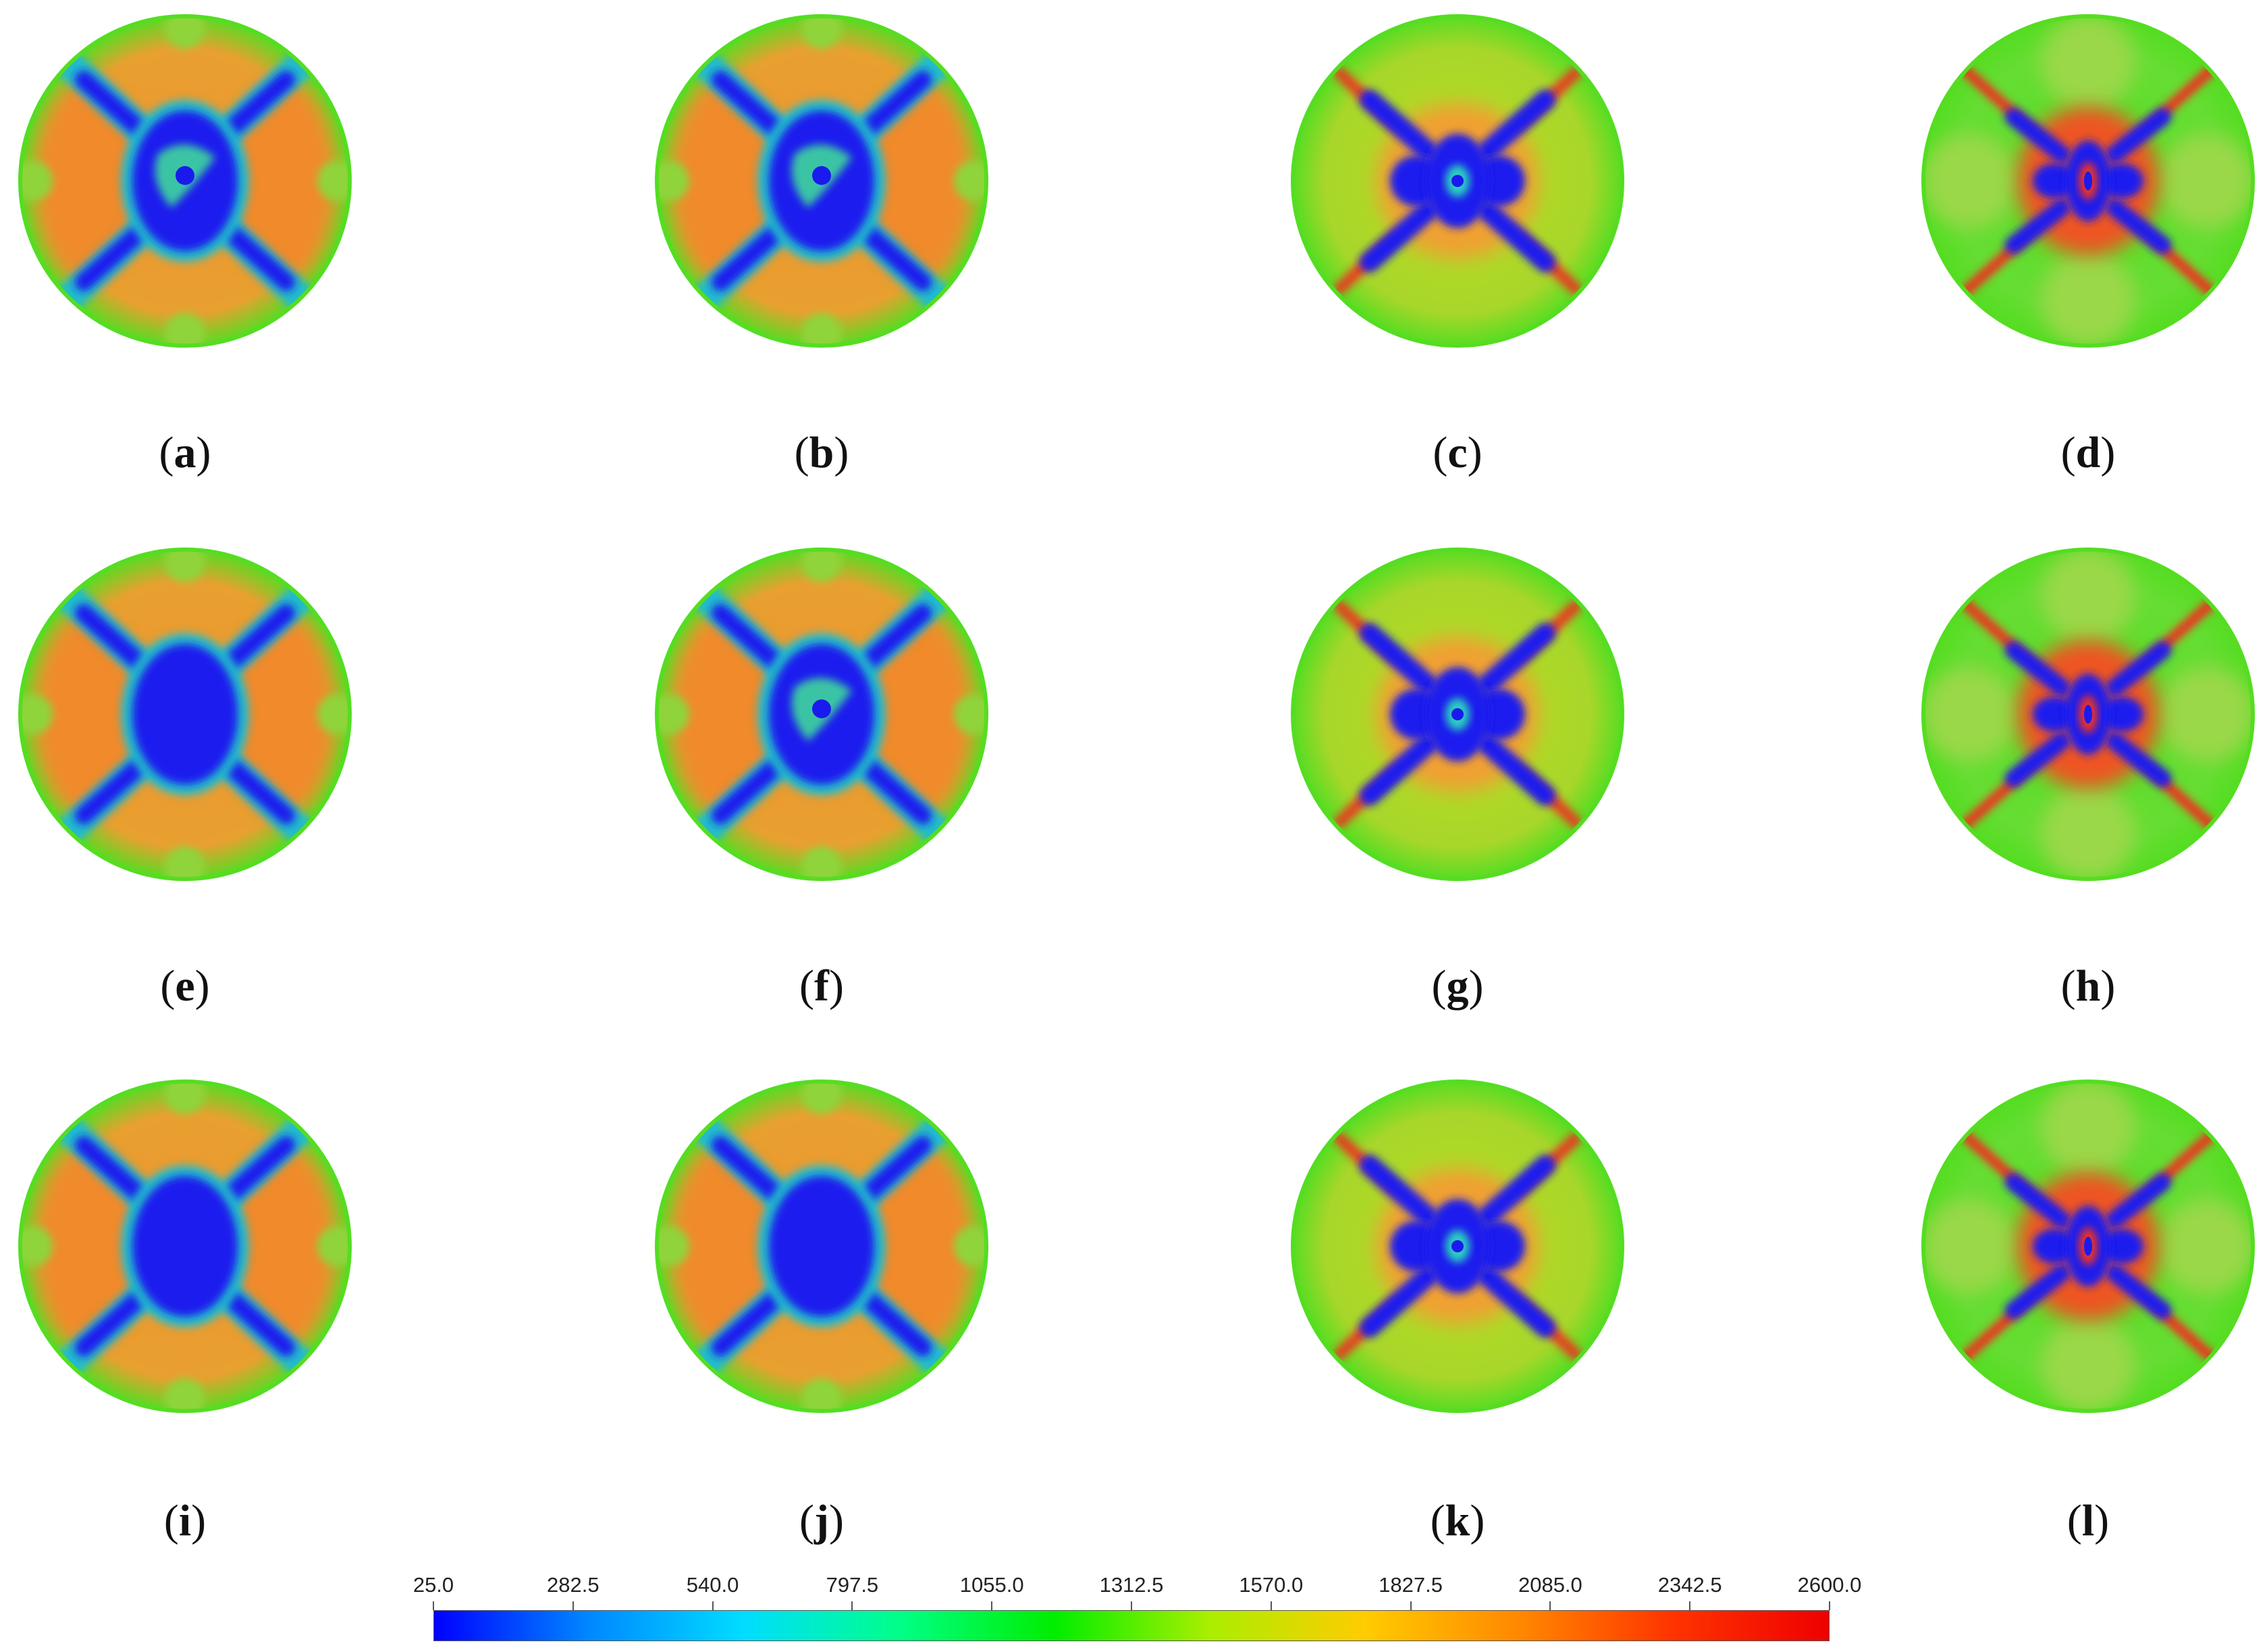 This screenshot has width=2267, height=1652. Describe the element at coordinates (822, 453) in the screenshot. I see `panel-label-b: (b)` at that location.